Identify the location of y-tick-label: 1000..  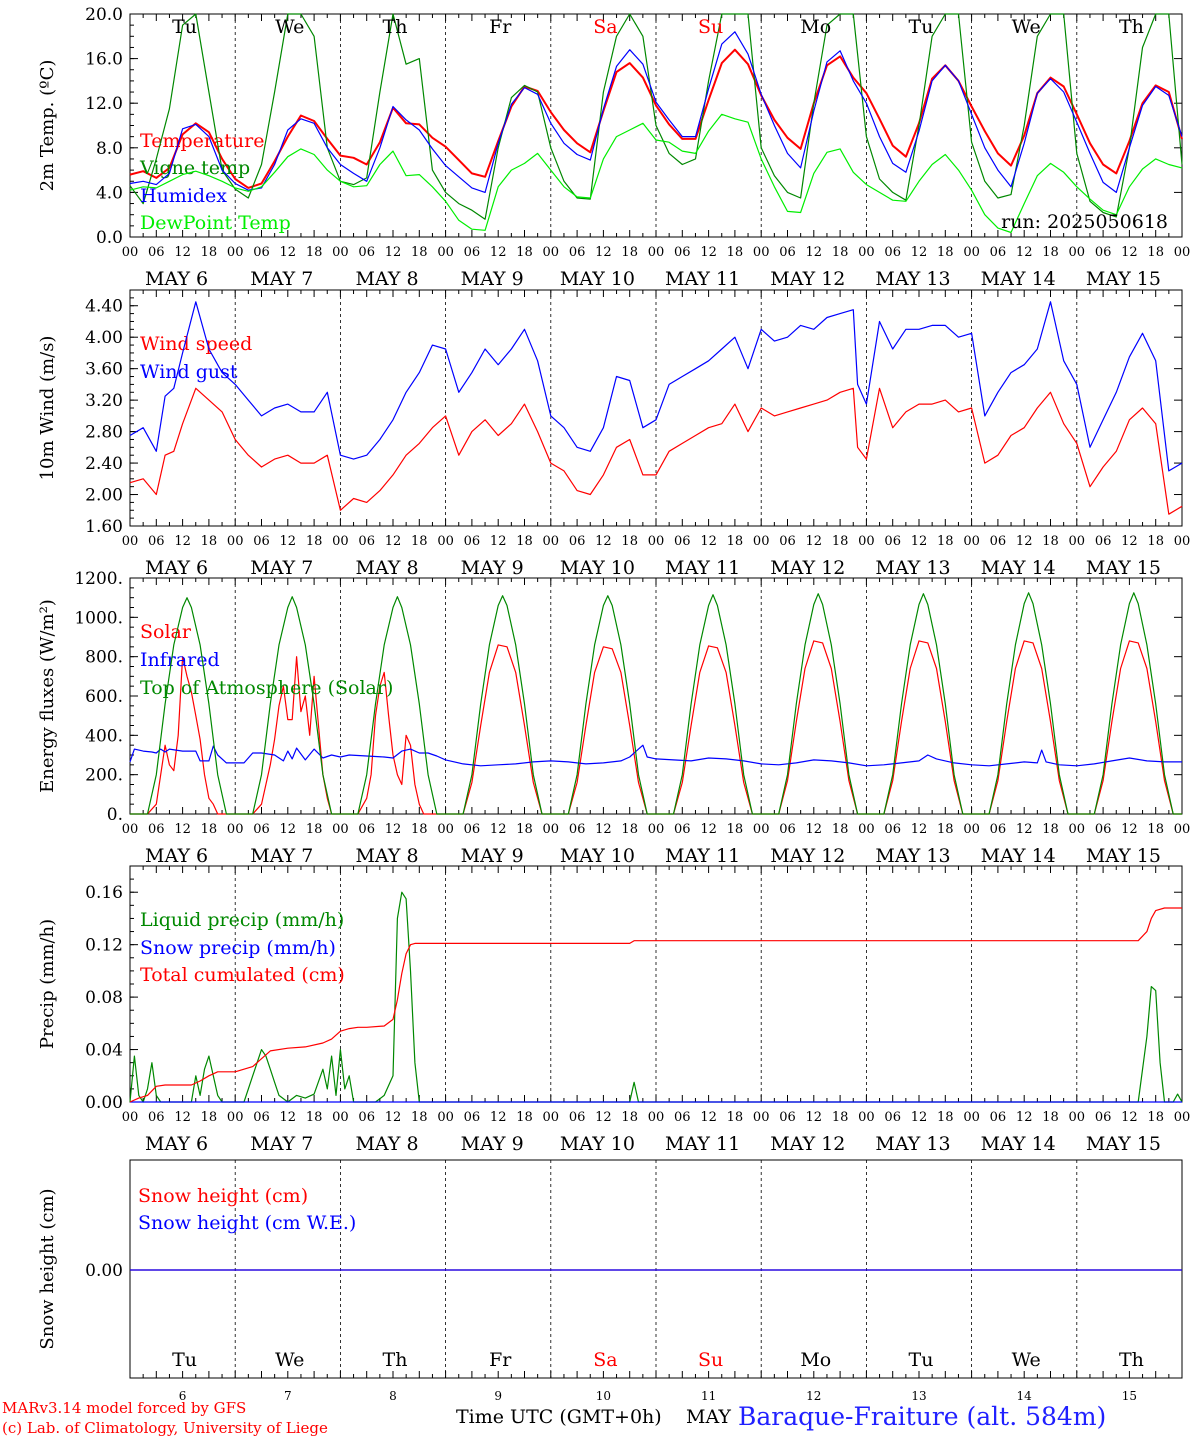
(98, 618).